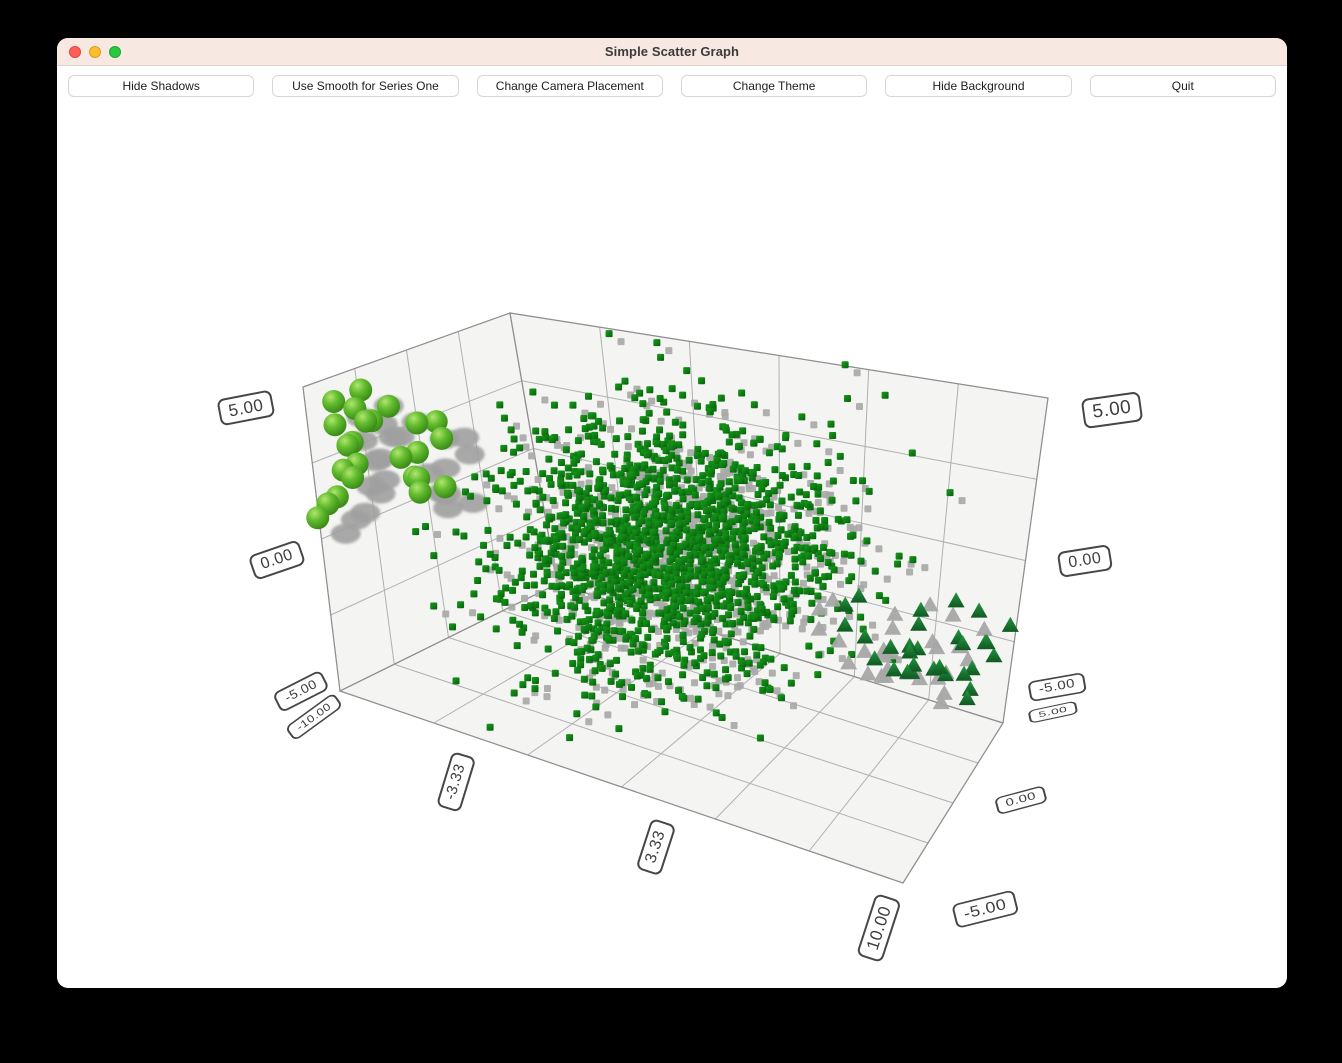 The image size is (1342, 1063). I want to click on minimize-button, so click(95, 51).